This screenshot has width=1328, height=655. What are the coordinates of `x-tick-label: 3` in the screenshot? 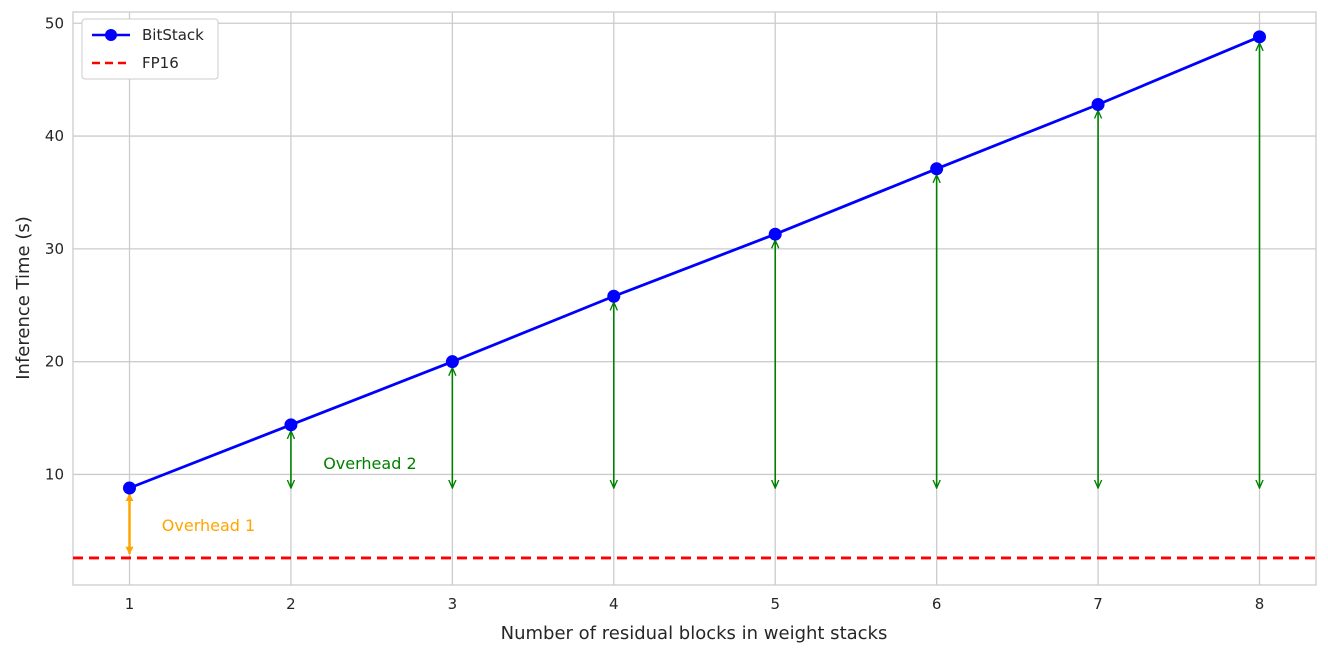 It's located at (453, 604).